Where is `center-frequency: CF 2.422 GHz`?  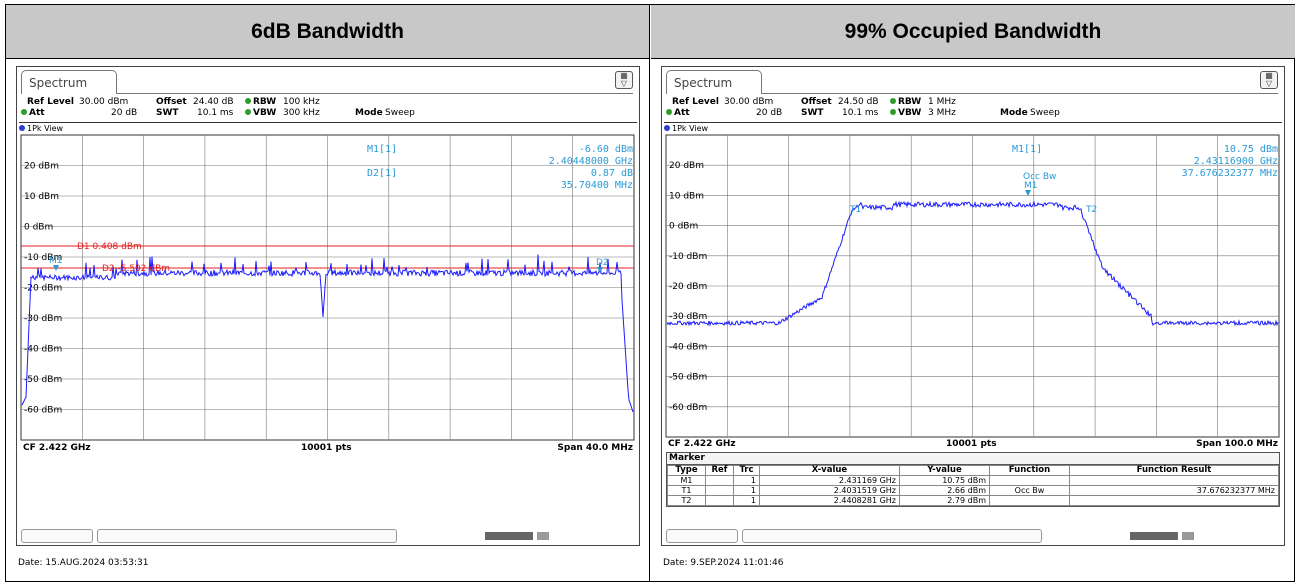
center-frequency: CF 2.422 GHz is located at coordinates (57, 448).